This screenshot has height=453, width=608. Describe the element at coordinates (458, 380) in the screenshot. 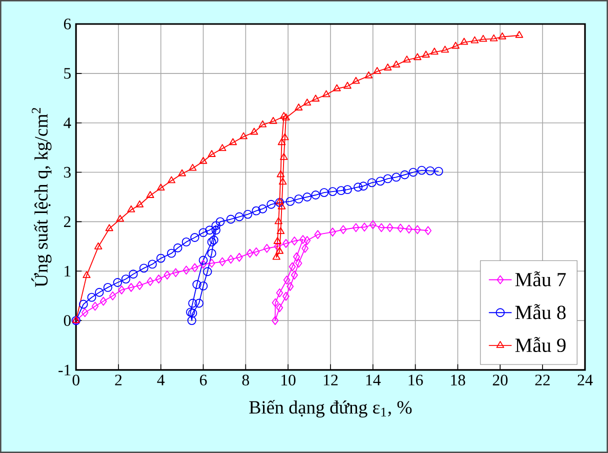

I see `x-tick-label: 18` at that location.